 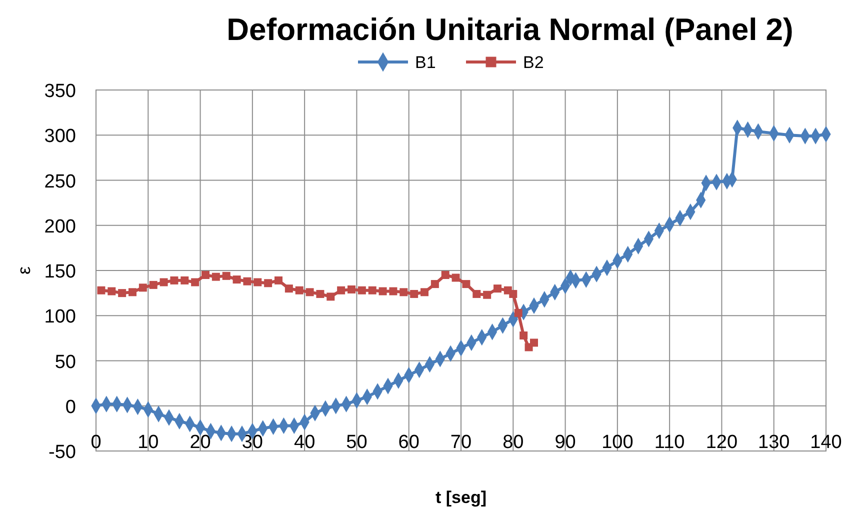 What do you see at coordinates (826, 442) in the screenshot?
I see `x-tick-label: 140` at bounding box center [826, 442].